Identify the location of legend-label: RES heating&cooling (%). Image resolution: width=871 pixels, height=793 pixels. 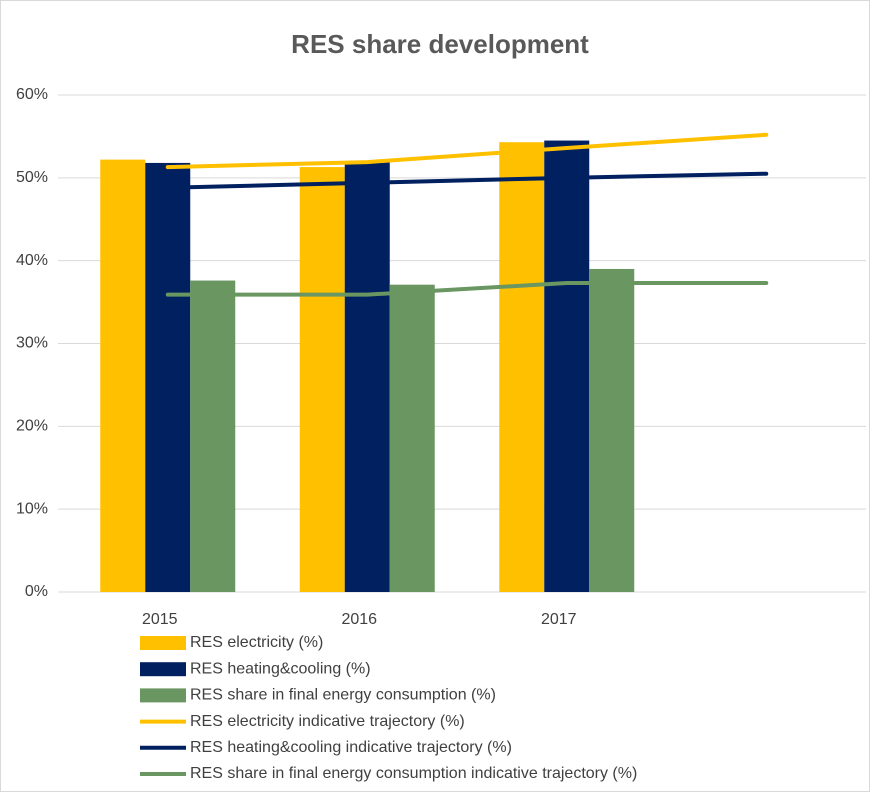
(280, 668).